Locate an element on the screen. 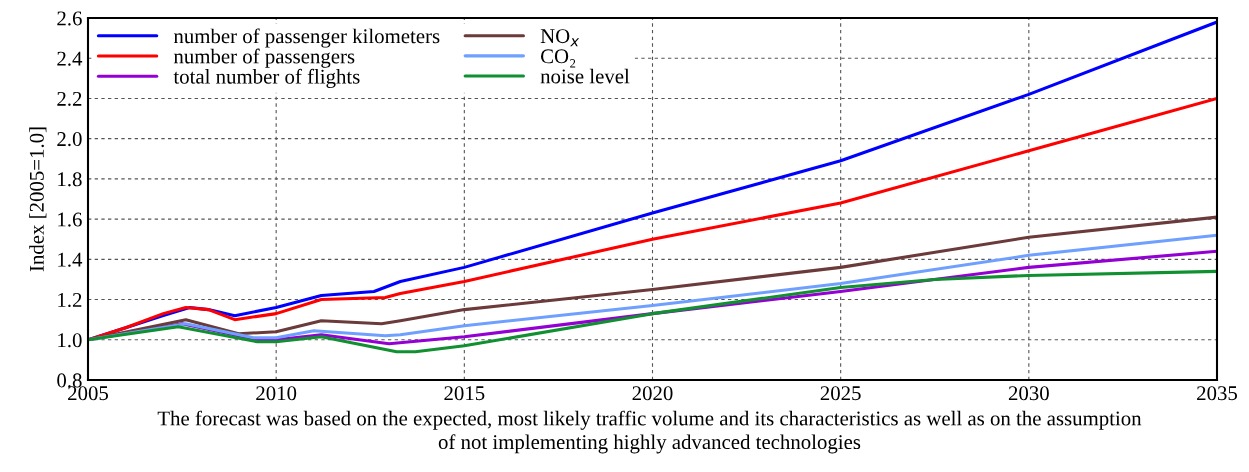 The height and width of the screenshot is (472, 1249). x-tick-label: 2015 is located at coordinates (464, 393).